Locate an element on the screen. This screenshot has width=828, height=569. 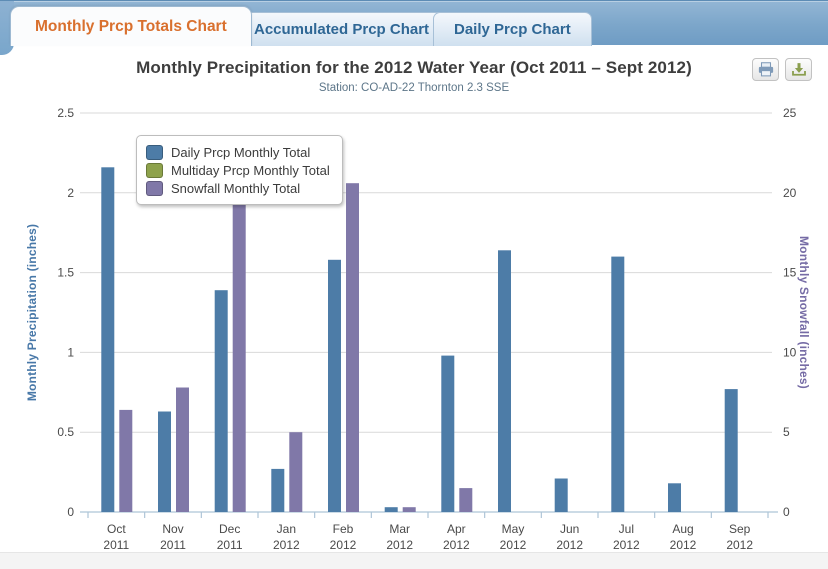
tab-accumulated-prcp-chart: Accumulated Prcp Chart is located at coordinates (342, 29).